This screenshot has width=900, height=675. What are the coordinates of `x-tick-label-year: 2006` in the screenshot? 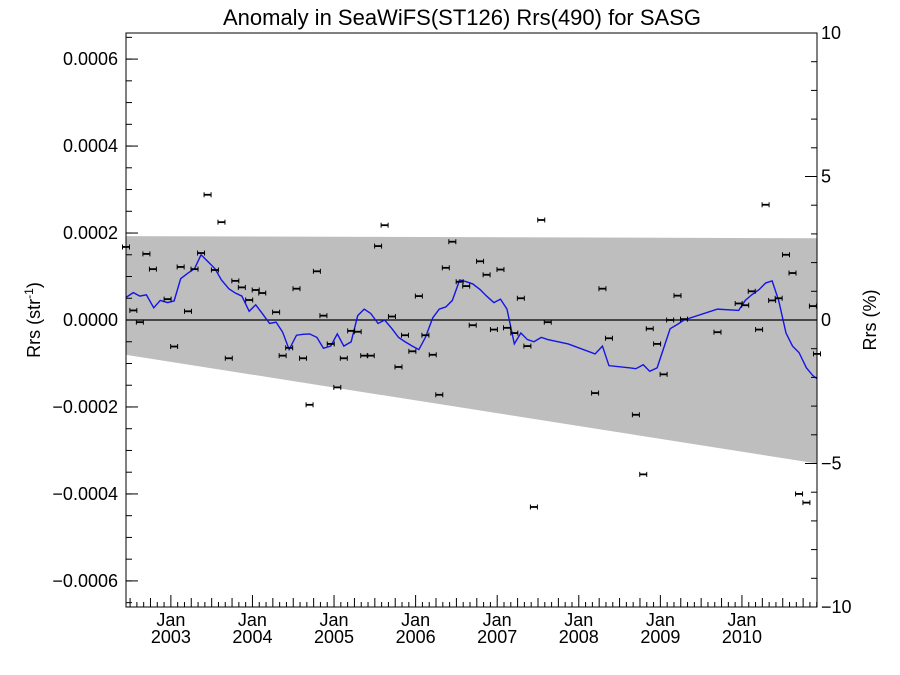 It's located at (416, 637).